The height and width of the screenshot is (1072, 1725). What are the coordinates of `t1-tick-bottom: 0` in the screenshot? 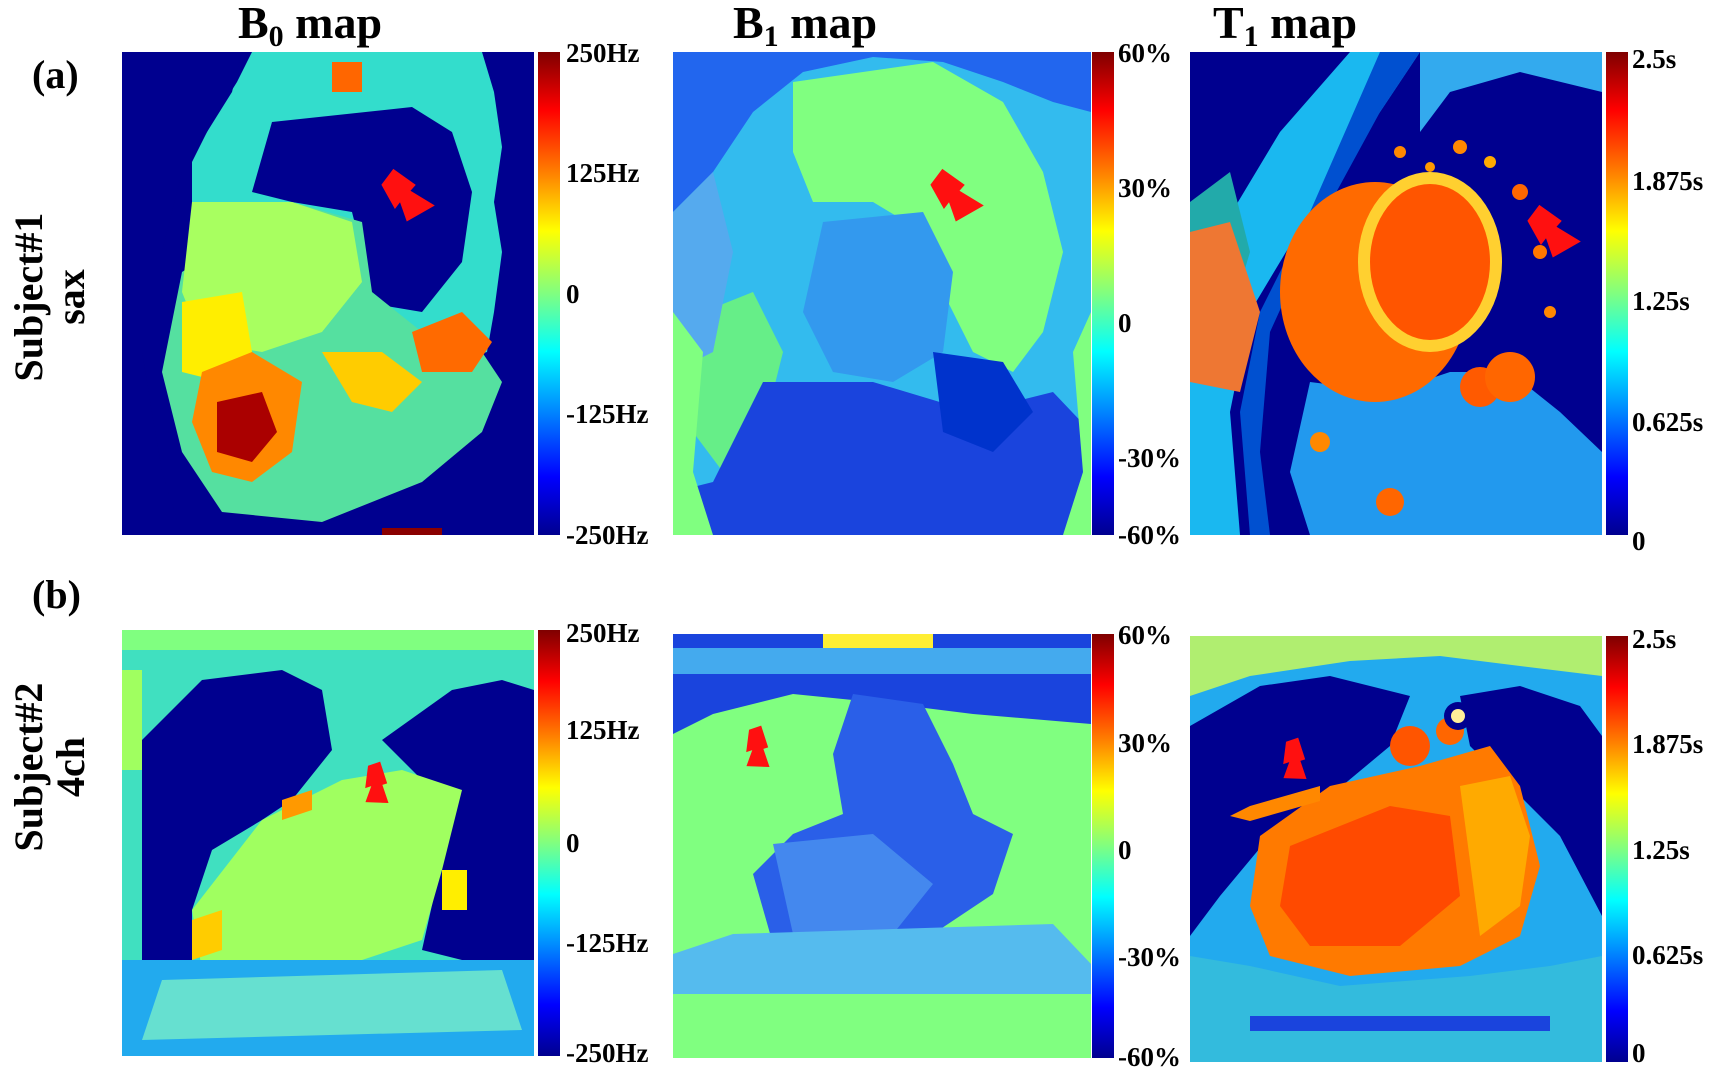 It's located at (1639, 541).